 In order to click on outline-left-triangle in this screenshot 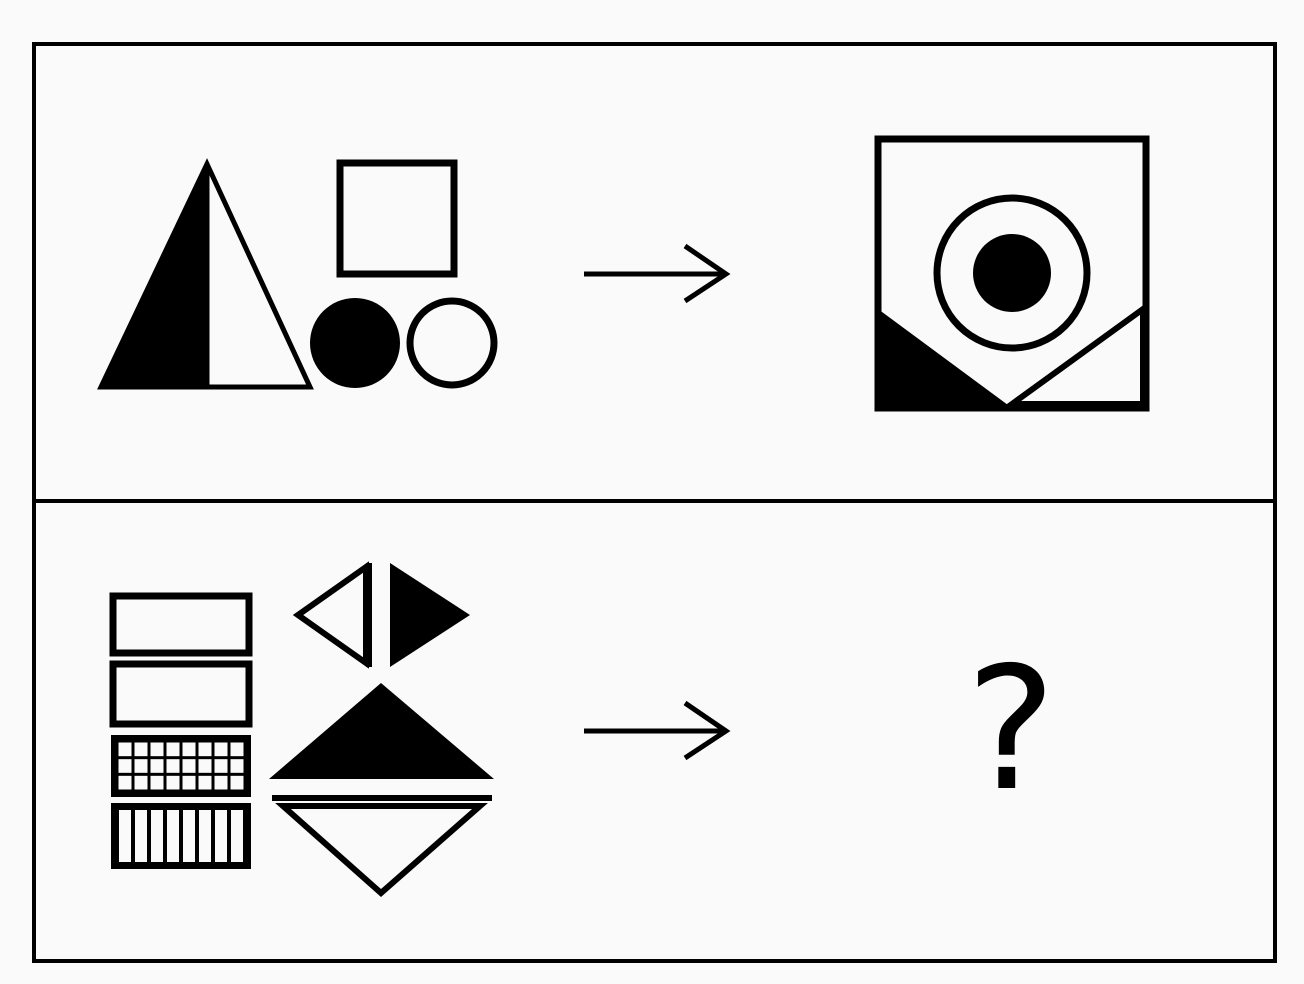, I will do `click(332, 615)`.